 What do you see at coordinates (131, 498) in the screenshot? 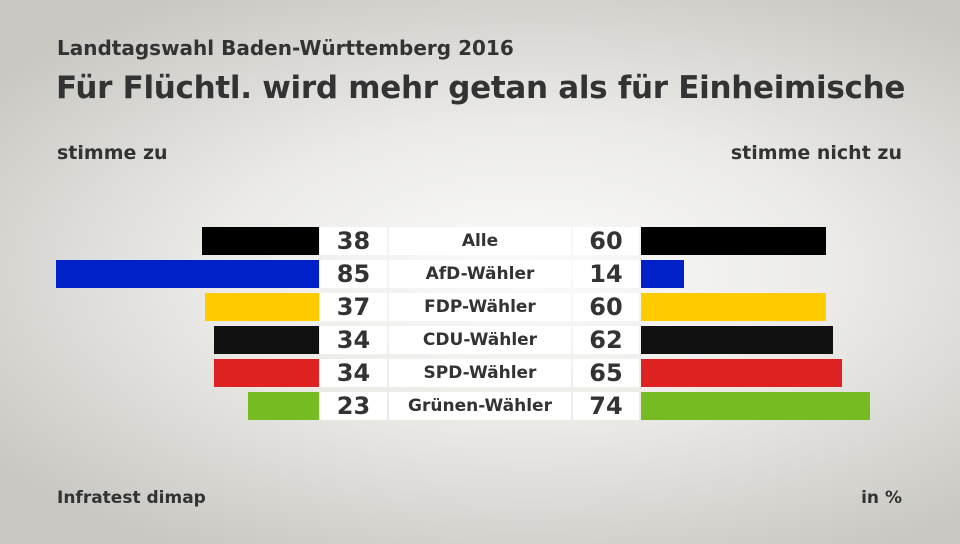
I see `source-label: Infratest dimap` at bounding box center [131, 498].